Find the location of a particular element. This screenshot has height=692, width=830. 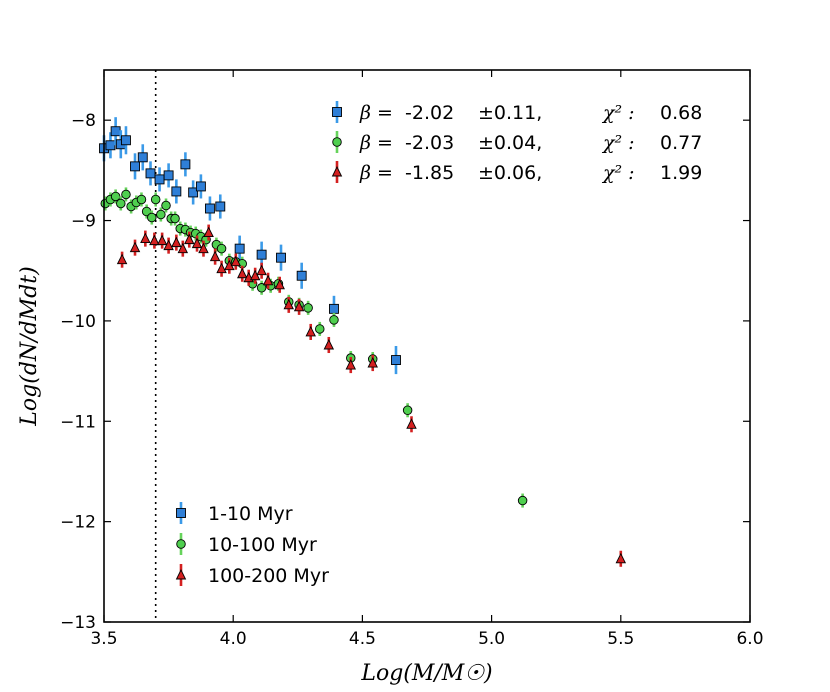

fit-chi2-value: 0.77 is located at coordinates (681, 143).